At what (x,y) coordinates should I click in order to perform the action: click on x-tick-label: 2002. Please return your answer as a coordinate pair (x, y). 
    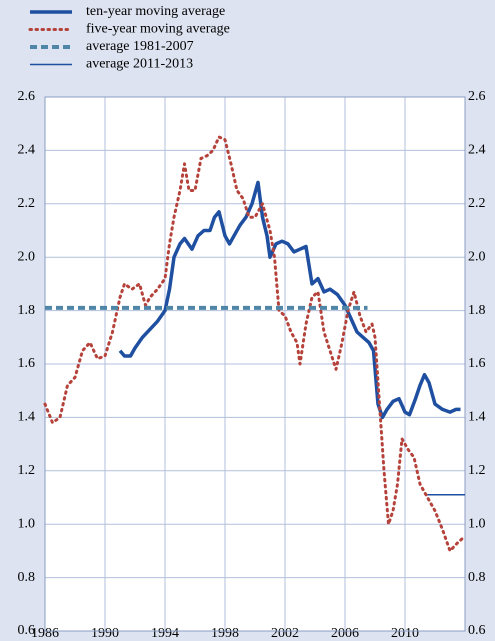
    Looking at the image, I should click on (285, 633).